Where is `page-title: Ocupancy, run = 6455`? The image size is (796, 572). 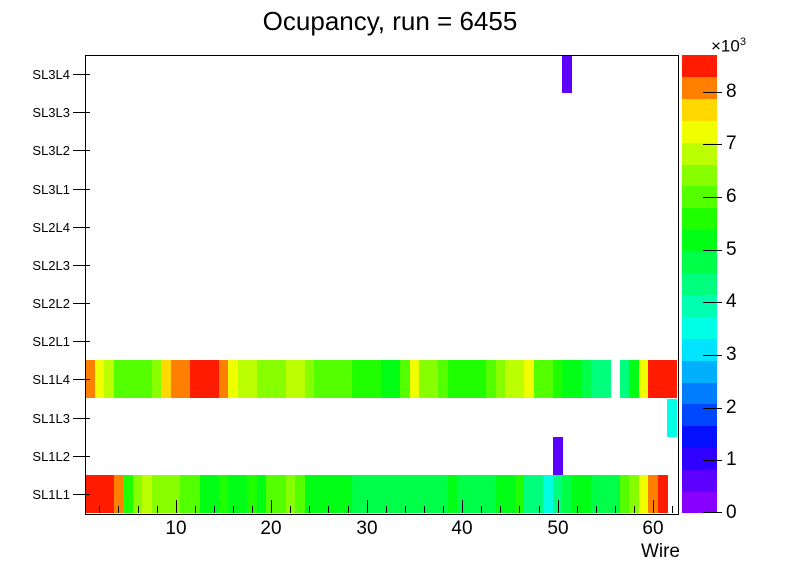 page-title: Ocupancy, run = 6455 is located at coordinates (390, 21).